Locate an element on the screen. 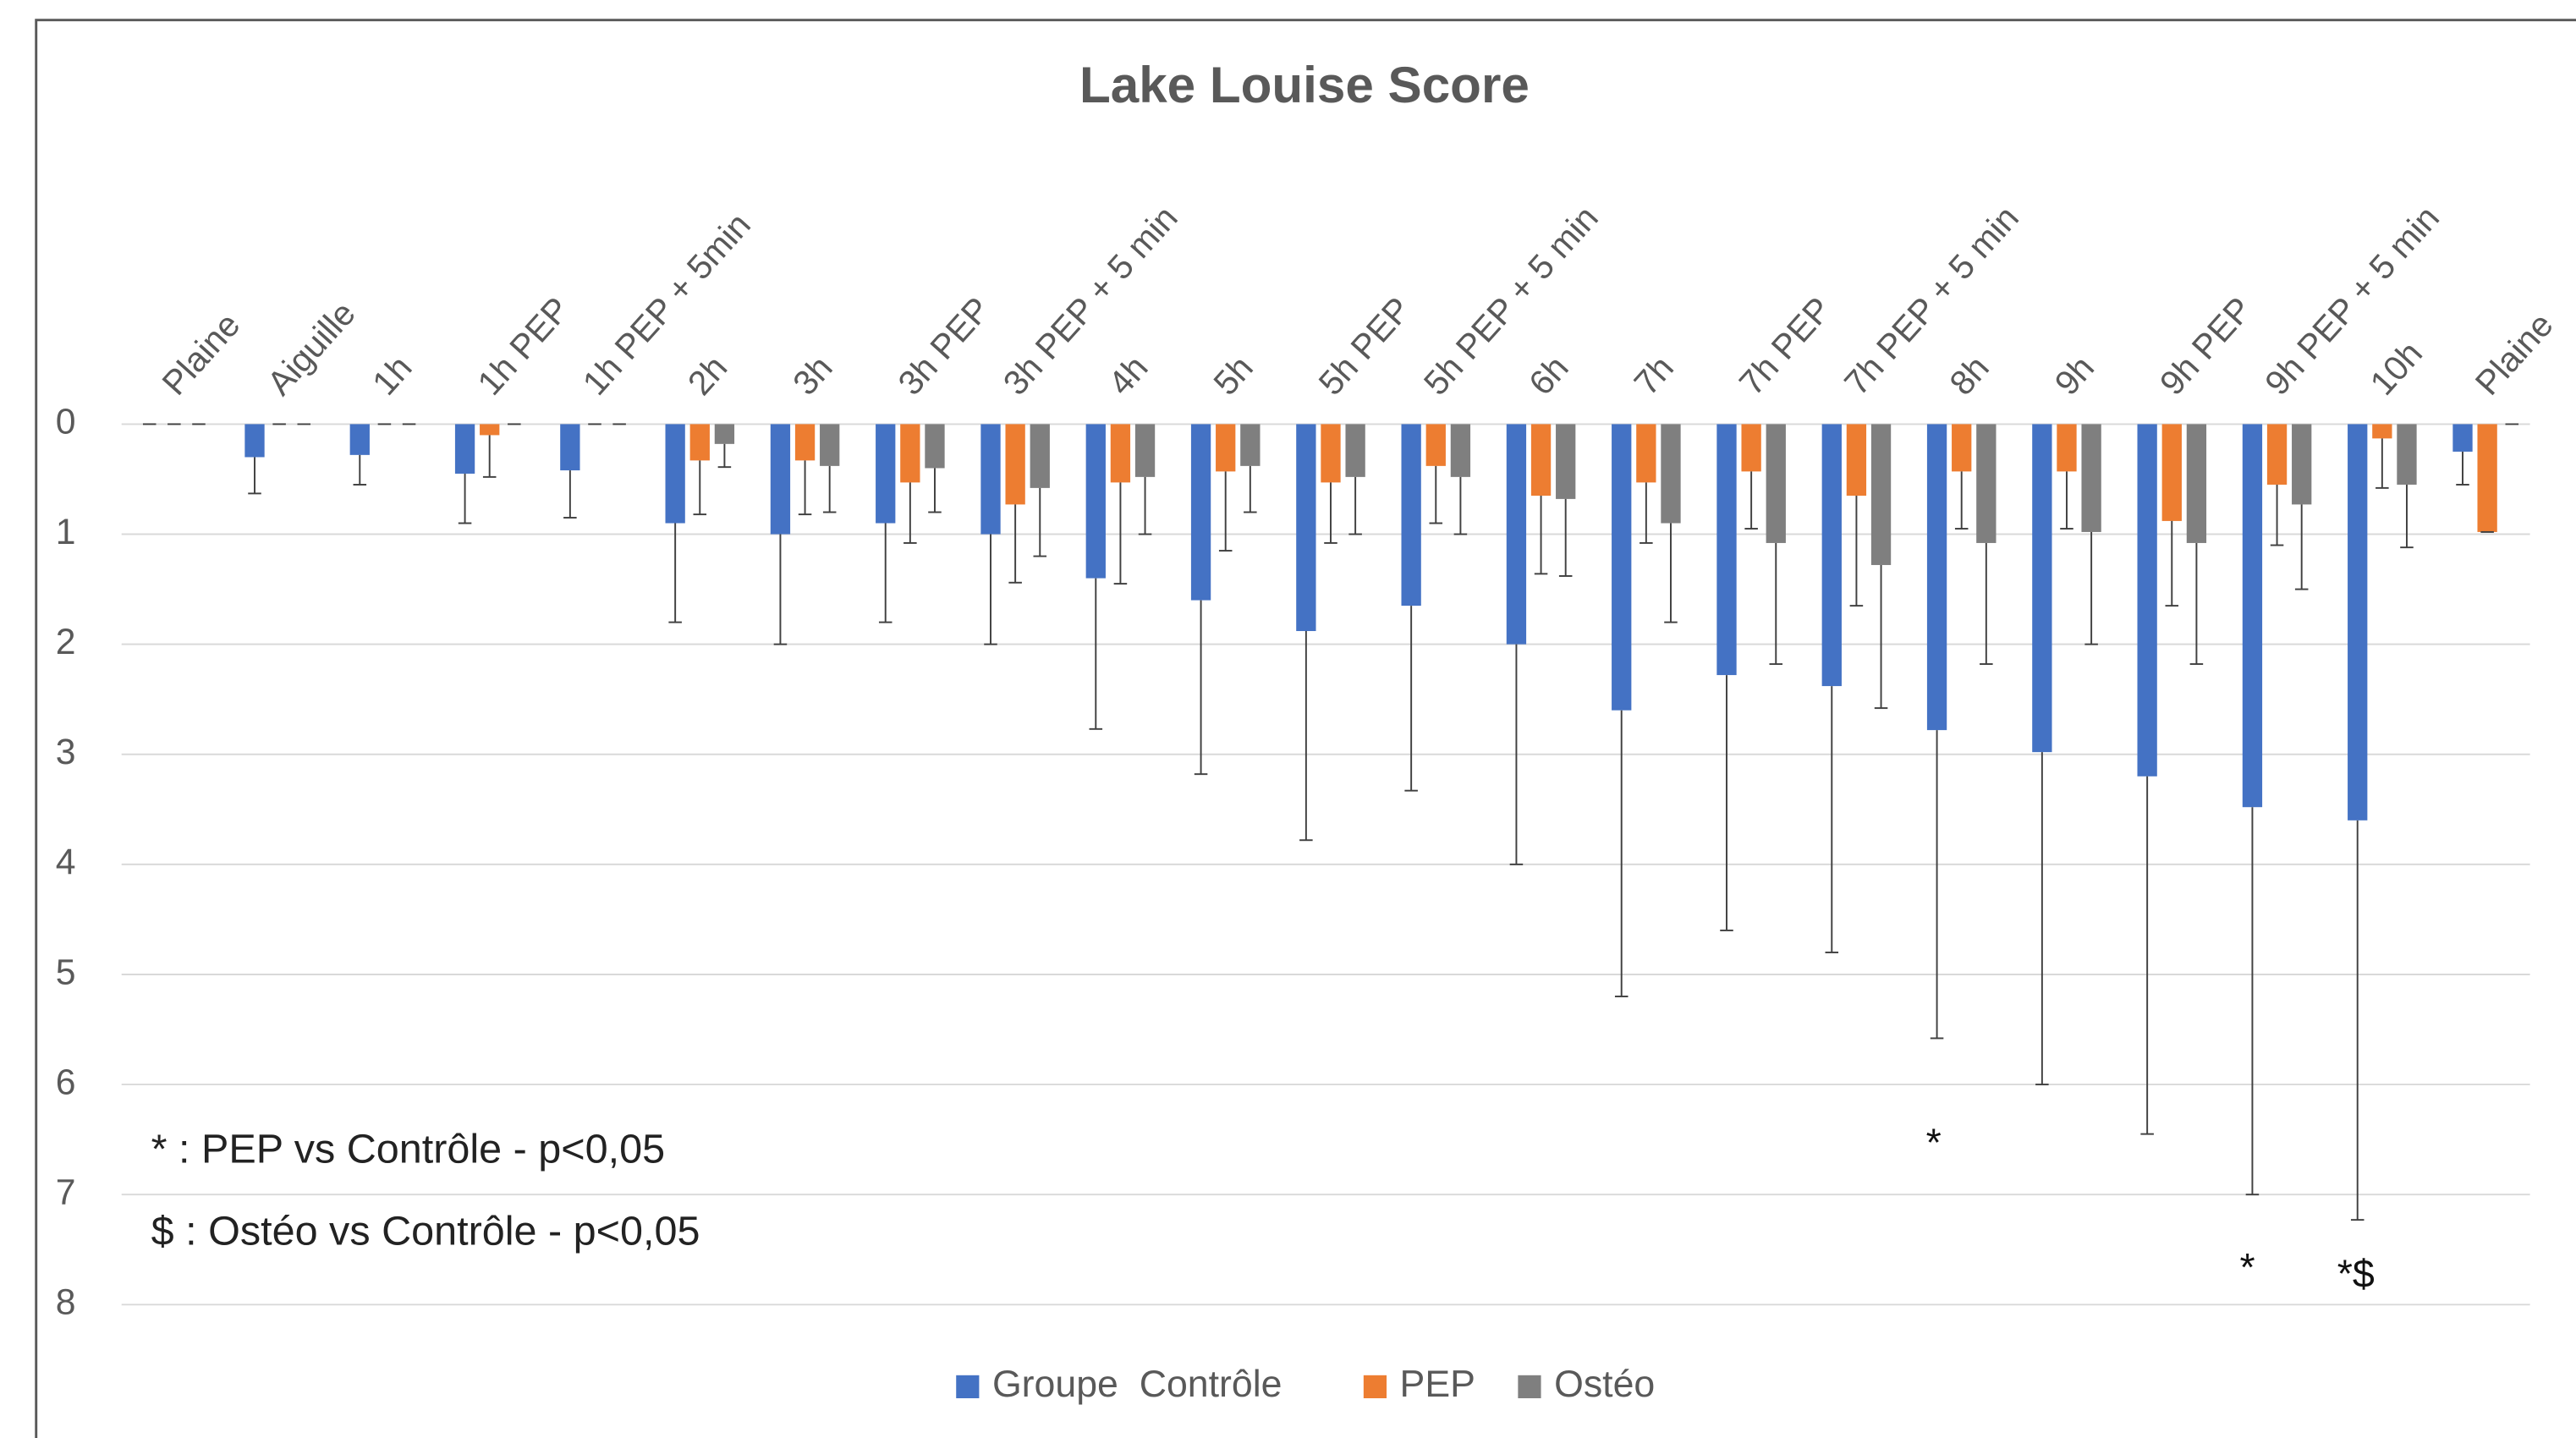 The height and width of the screenshot is (1438, 2576). y-tick-label: 1 is located at coordinates (66, 532).